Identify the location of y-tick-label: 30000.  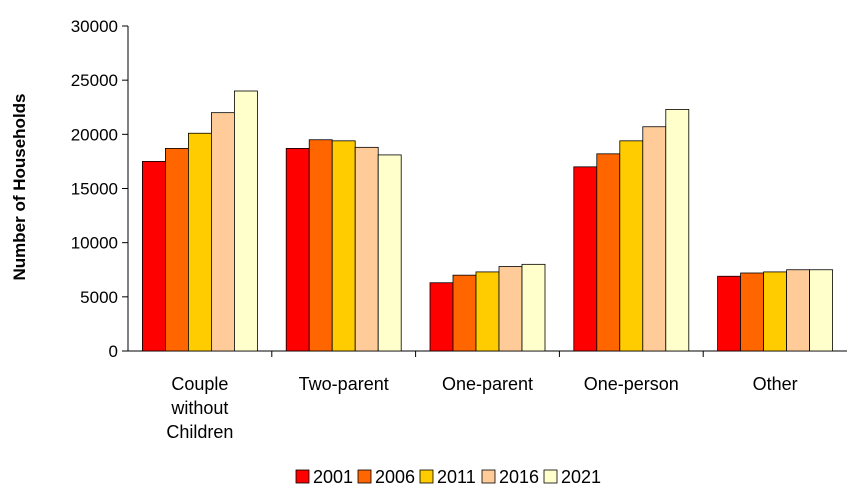
(94, 26).